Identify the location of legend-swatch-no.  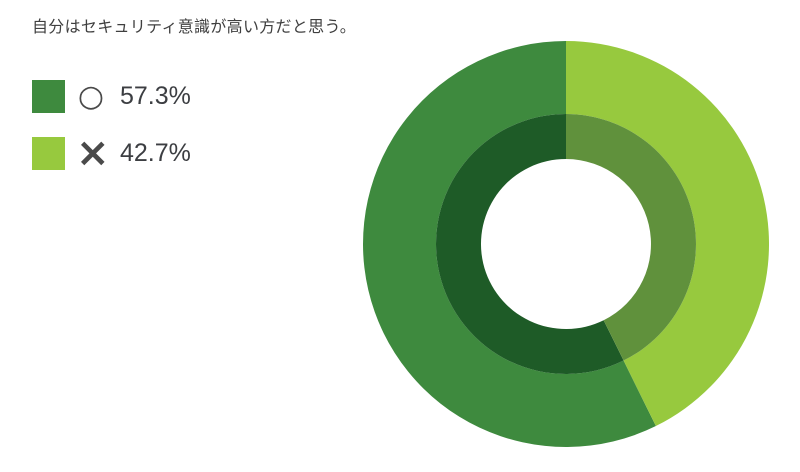
(48, 153).